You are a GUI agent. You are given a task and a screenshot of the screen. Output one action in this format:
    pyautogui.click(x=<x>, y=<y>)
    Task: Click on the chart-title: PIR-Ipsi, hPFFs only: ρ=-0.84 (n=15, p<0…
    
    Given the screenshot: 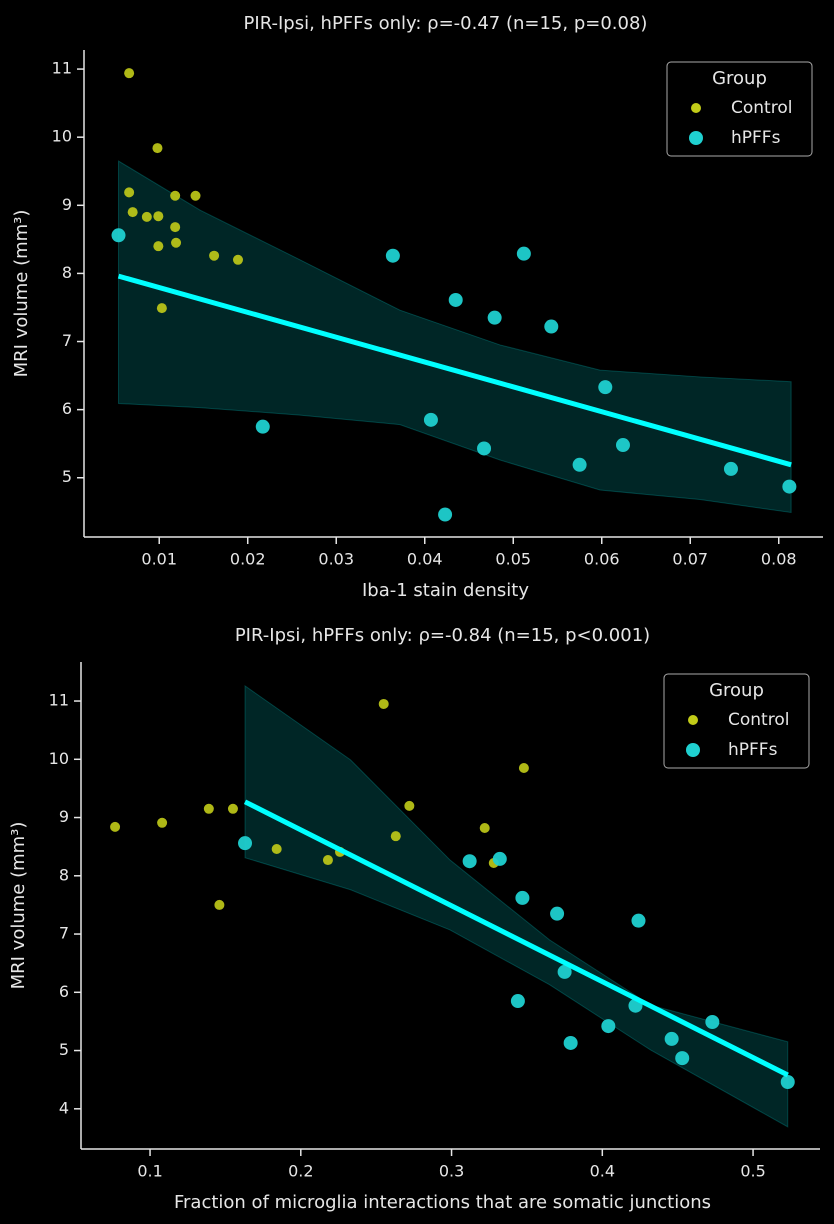 What is the action you would take?
    pyautogui.click(x=442, y=635)
    